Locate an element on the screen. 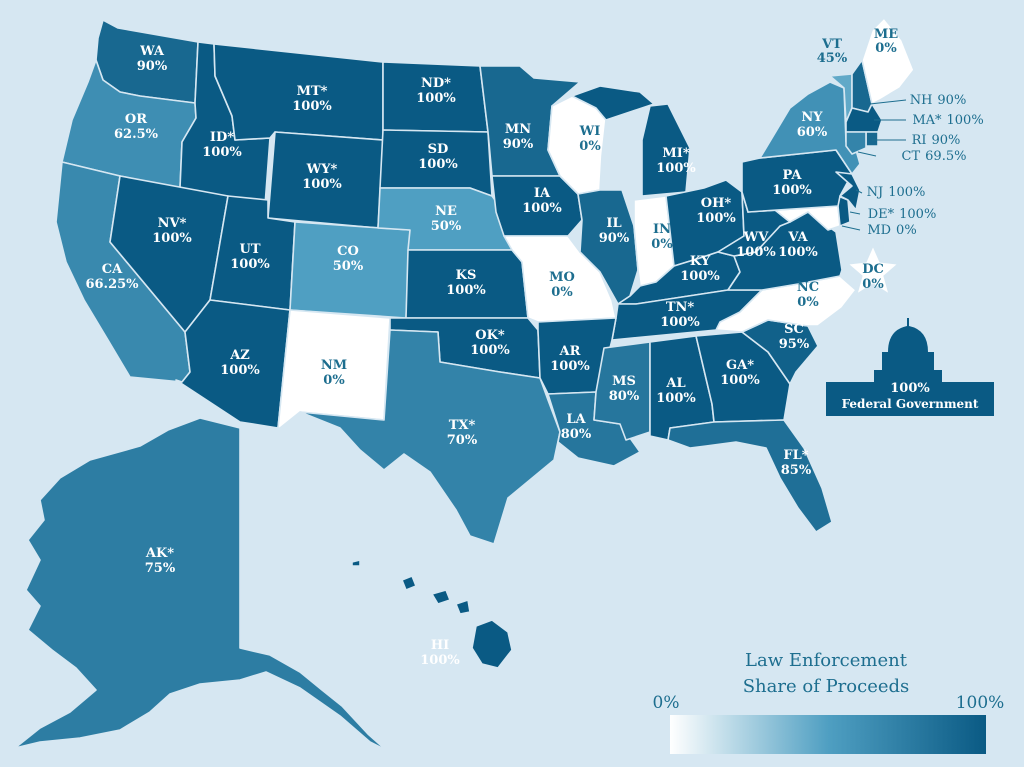 This screenshot has height=767, width=1024. state-value-ar: 100% is located at coordinates (570, 366).